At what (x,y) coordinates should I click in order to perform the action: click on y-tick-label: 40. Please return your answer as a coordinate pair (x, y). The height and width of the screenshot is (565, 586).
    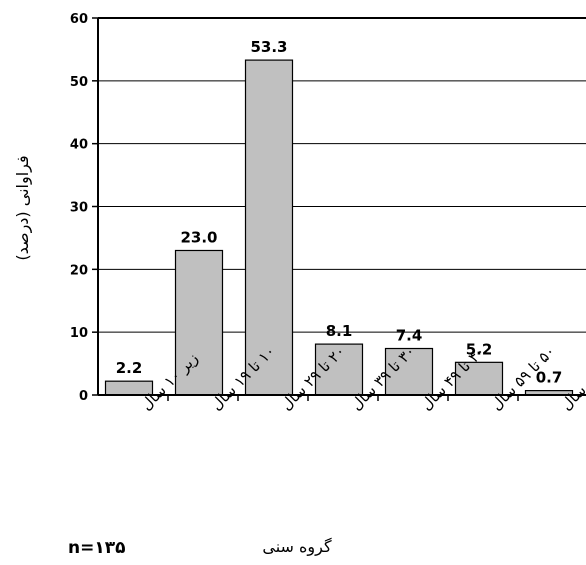
    Looking at the image, I should click on (79, 145).